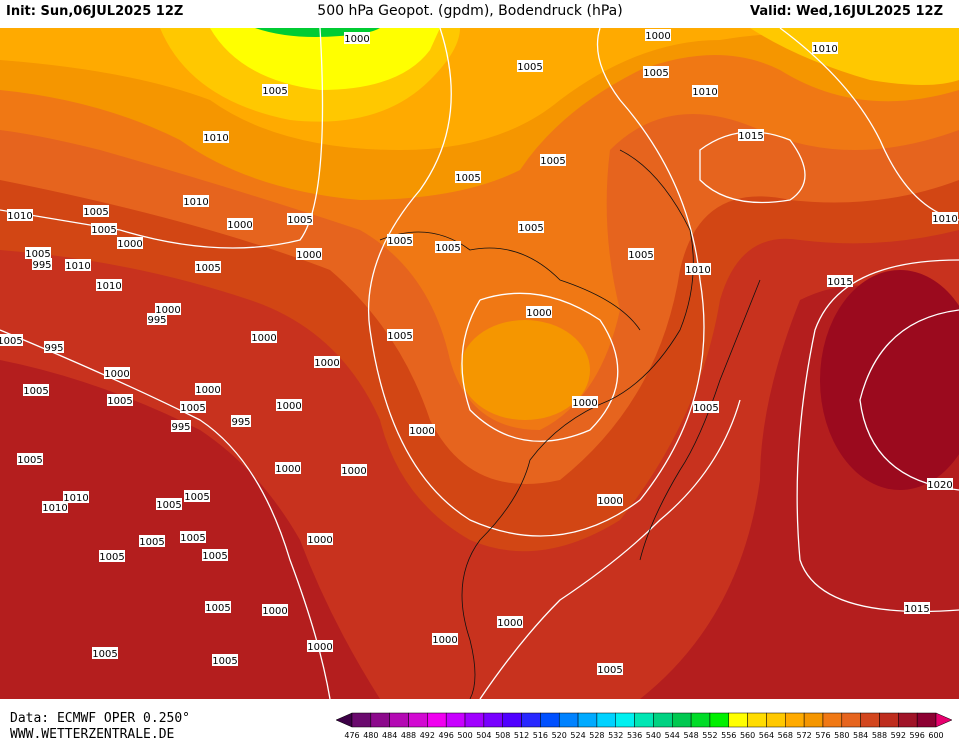 This screenshot has width=959, height=741. I want to click on valid-time: Valid: Wed,16JUL2025 12Z, so click(846, 11).